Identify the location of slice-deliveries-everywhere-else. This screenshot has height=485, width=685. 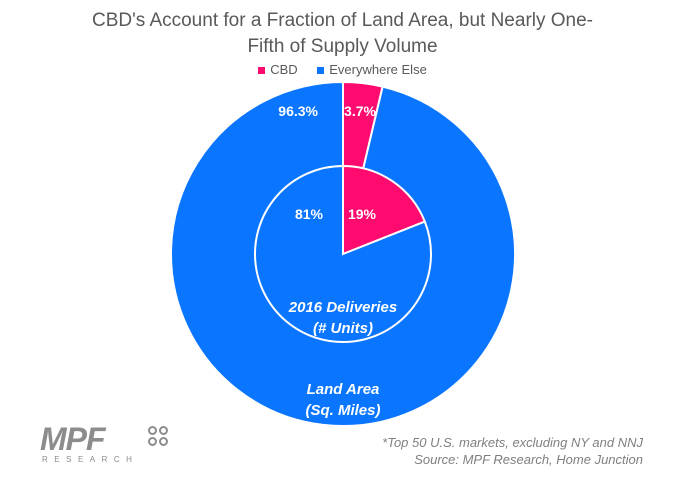
(343, 253).